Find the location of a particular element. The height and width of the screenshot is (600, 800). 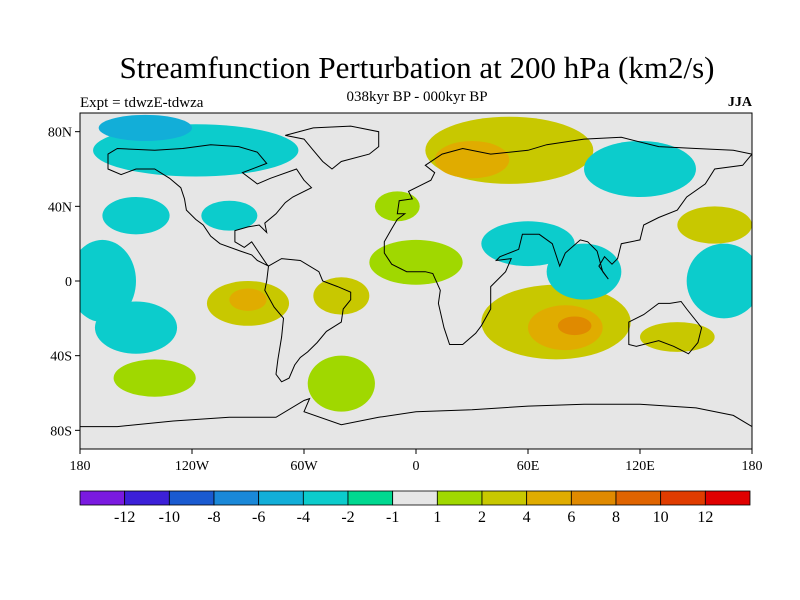

chart-subtitle: 038kyr BP - 000kyr BP is located at coordinates (417, 97).